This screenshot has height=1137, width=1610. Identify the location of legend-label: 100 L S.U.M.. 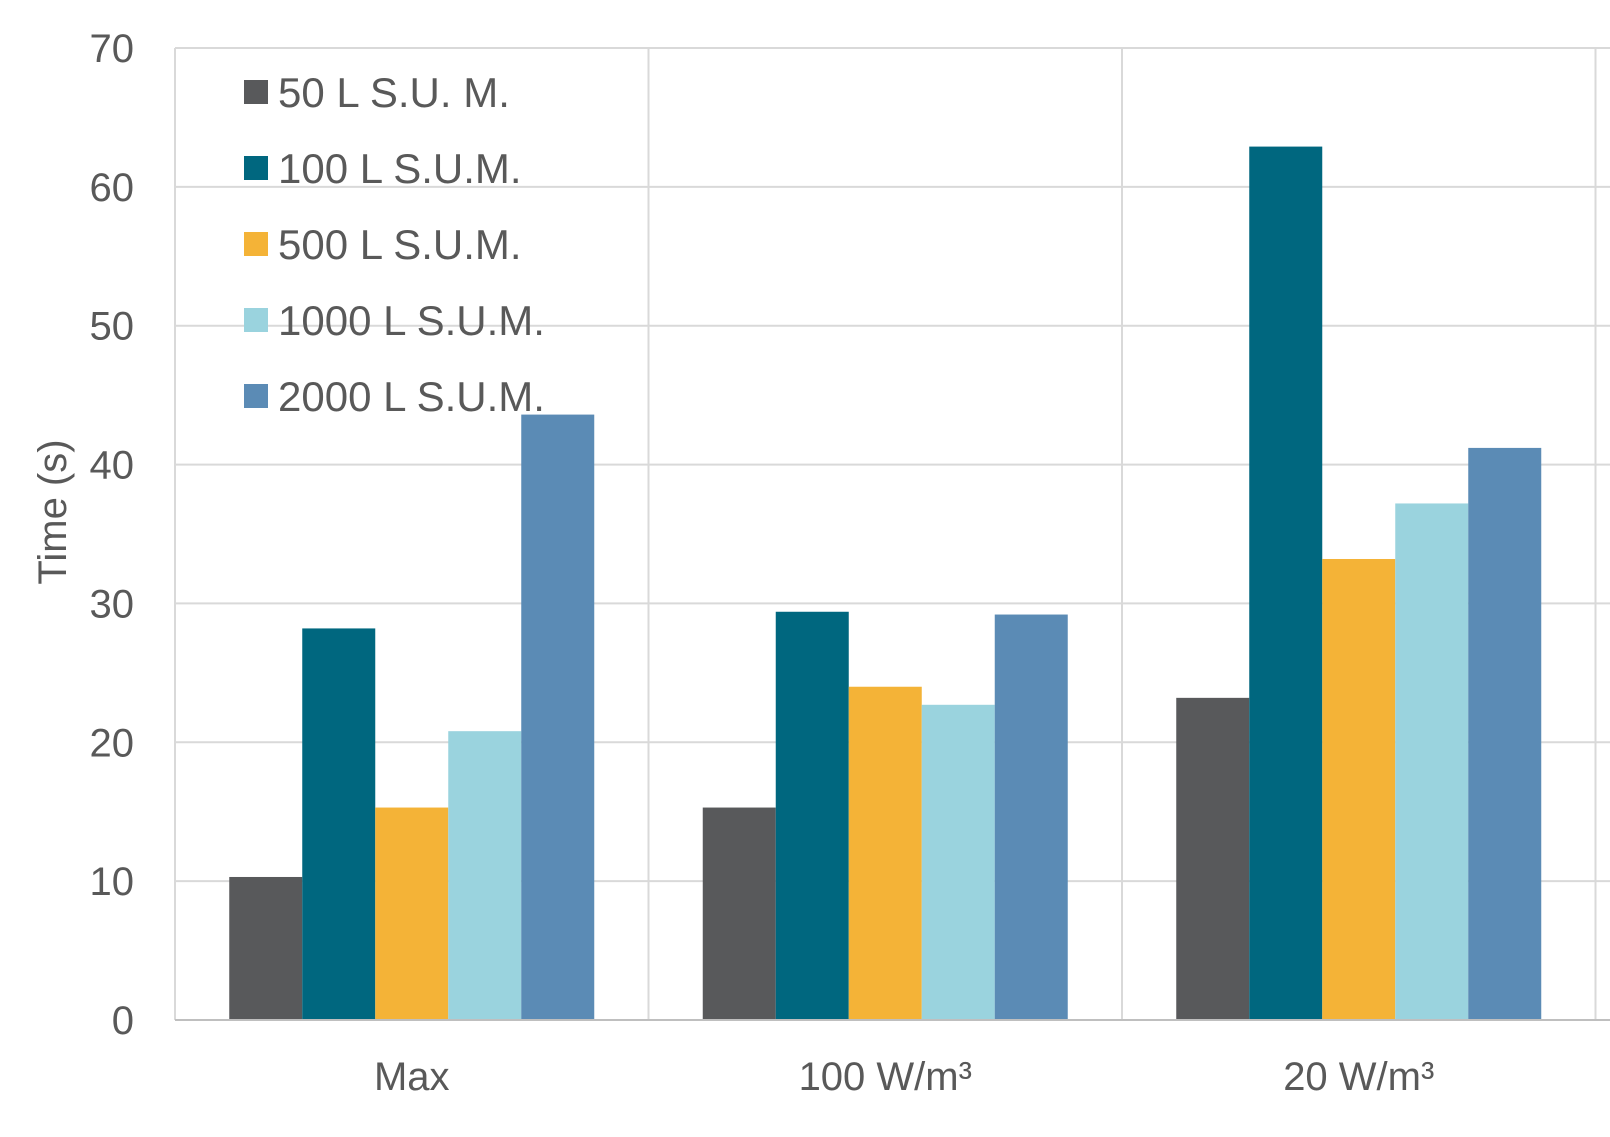
(400, 168).